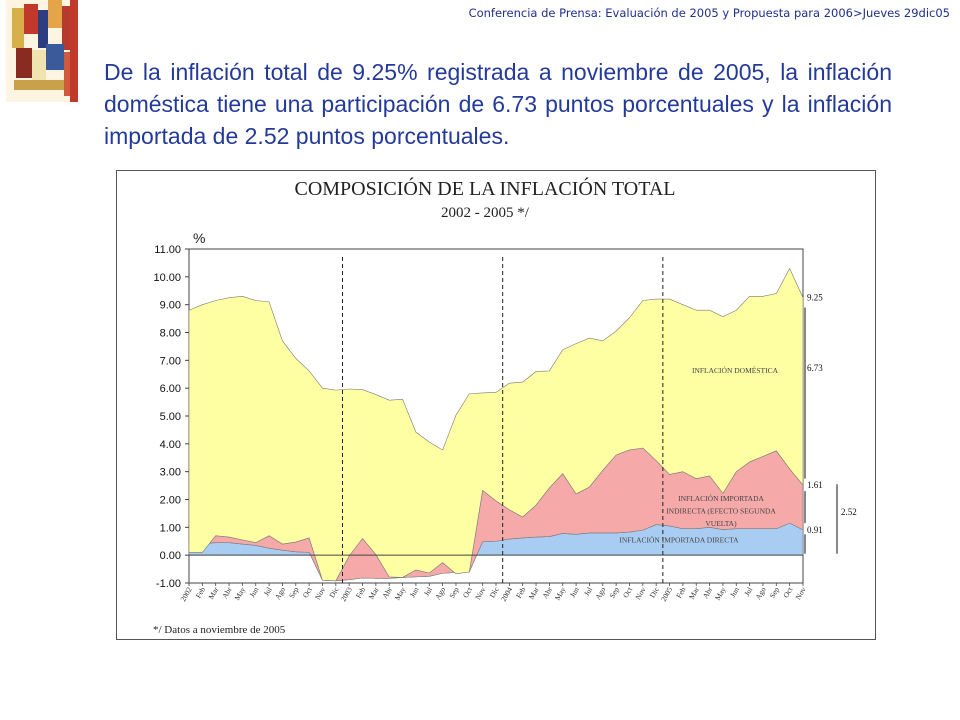 The height and width of the screenshot is (720, 960). What do you see at coordinates (167, 250) in the screenshot?
I see `y-tick-label: 11.00` at bounding box center [167, 250].